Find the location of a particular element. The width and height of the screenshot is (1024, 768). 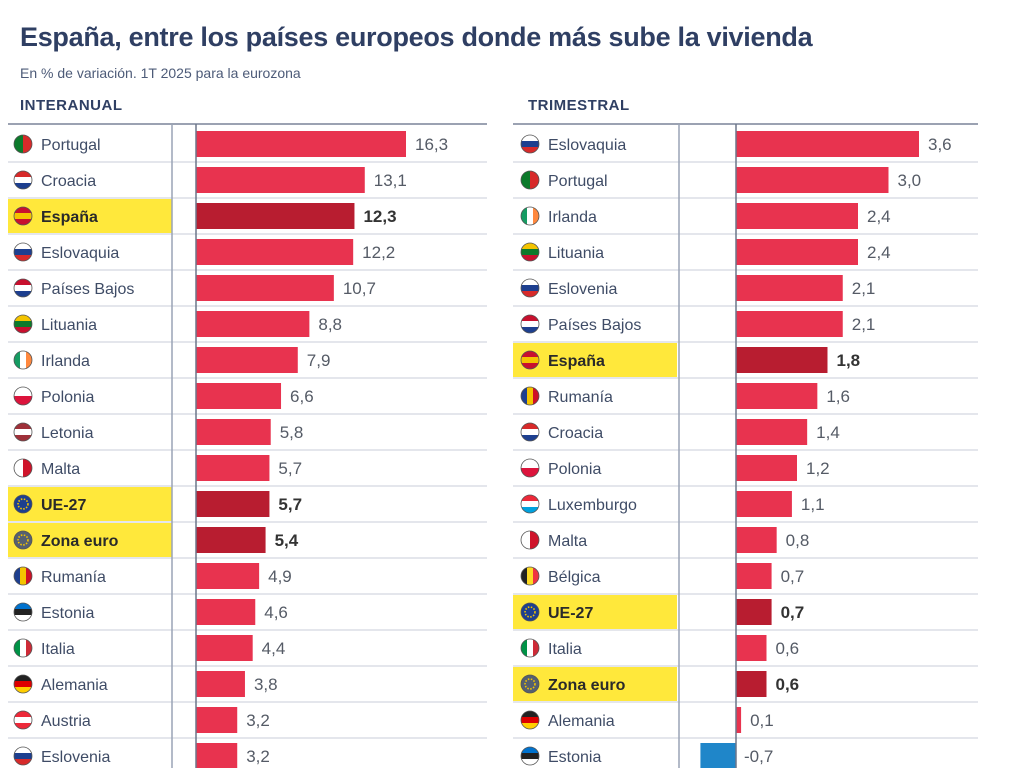

value-label: -0,7 is located at coordinates (758, 756).